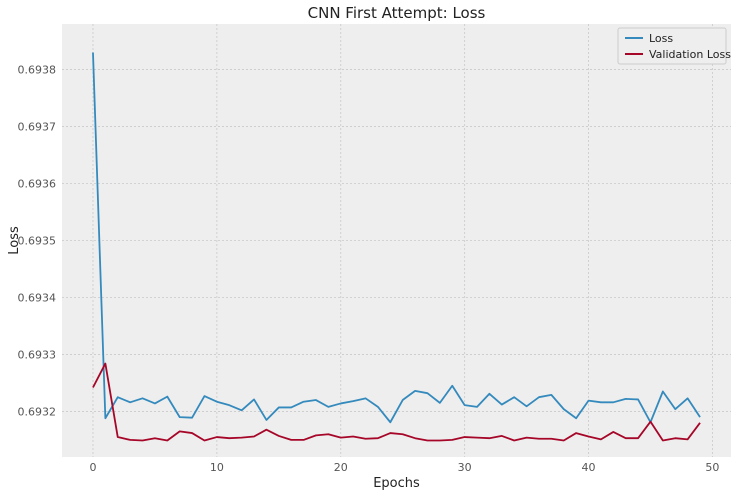 Image resolution: width=739 pixels, height=496 pixels. Describe the element at coordinates (37, 297) in the screenshot. I see `y-tick-label: 0.6934` at that location.